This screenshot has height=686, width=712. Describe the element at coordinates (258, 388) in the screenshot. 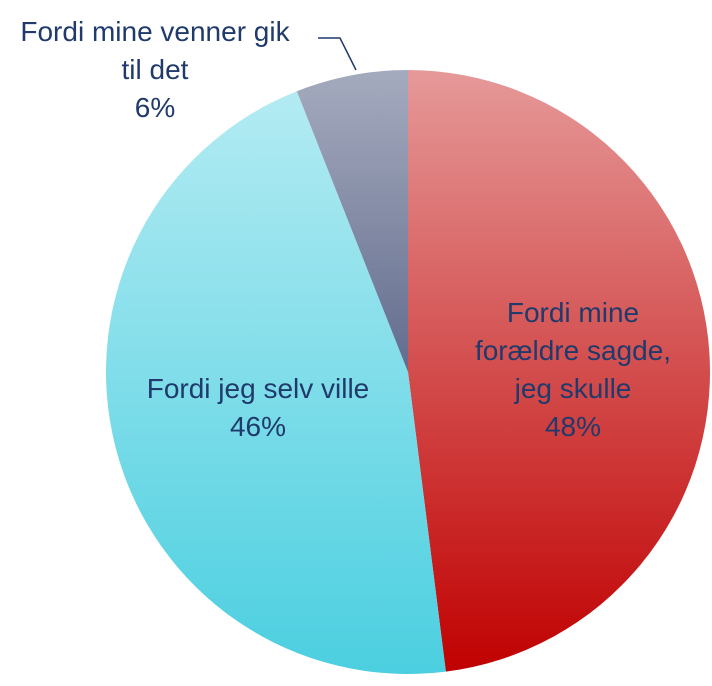

I see `category-label: Fordi jeg selv ville` at that location.